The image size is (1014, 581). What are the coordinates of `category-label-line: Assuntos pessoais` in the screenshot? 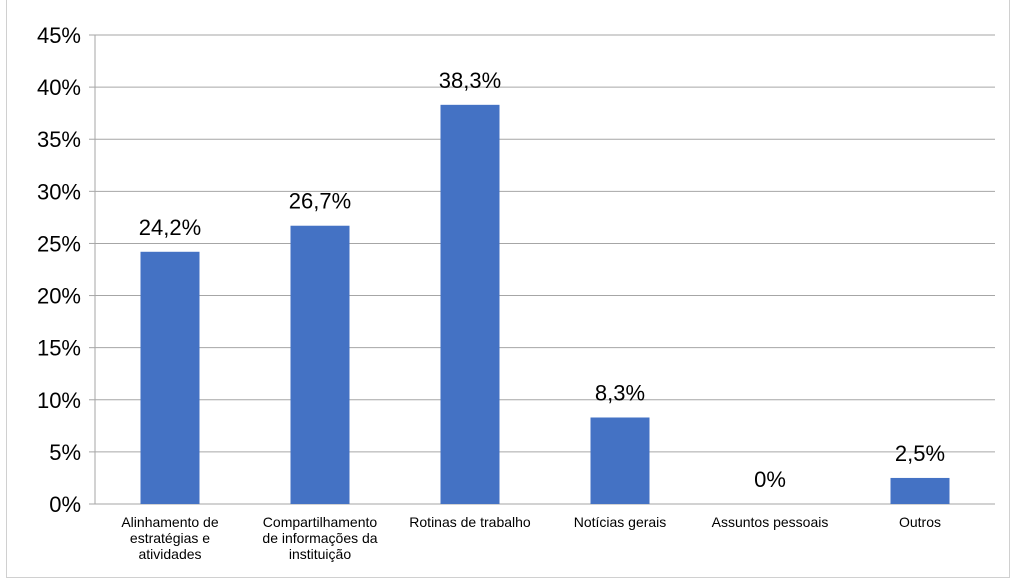 It's located at (770, 522).